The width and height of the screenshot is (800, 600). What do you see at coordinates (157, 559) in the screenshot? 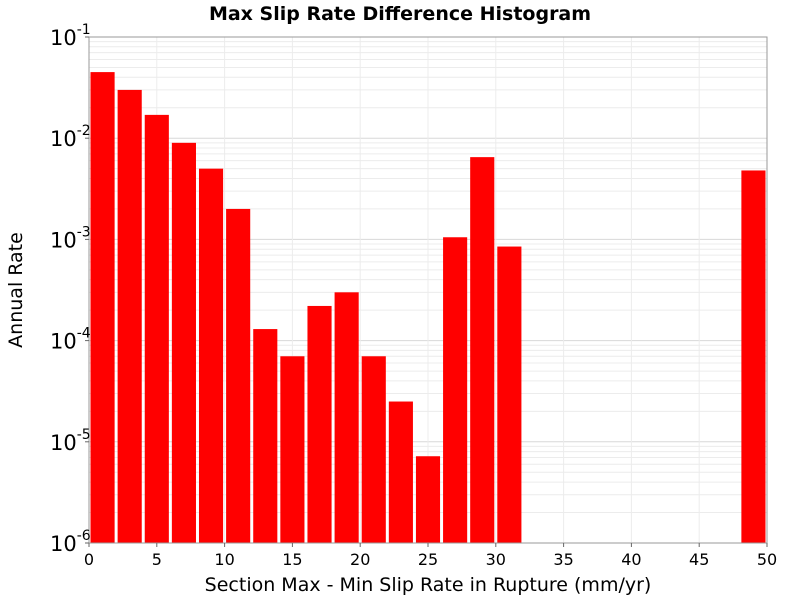
I see `x-tick-label: 5` at bounding box center [157, 559].